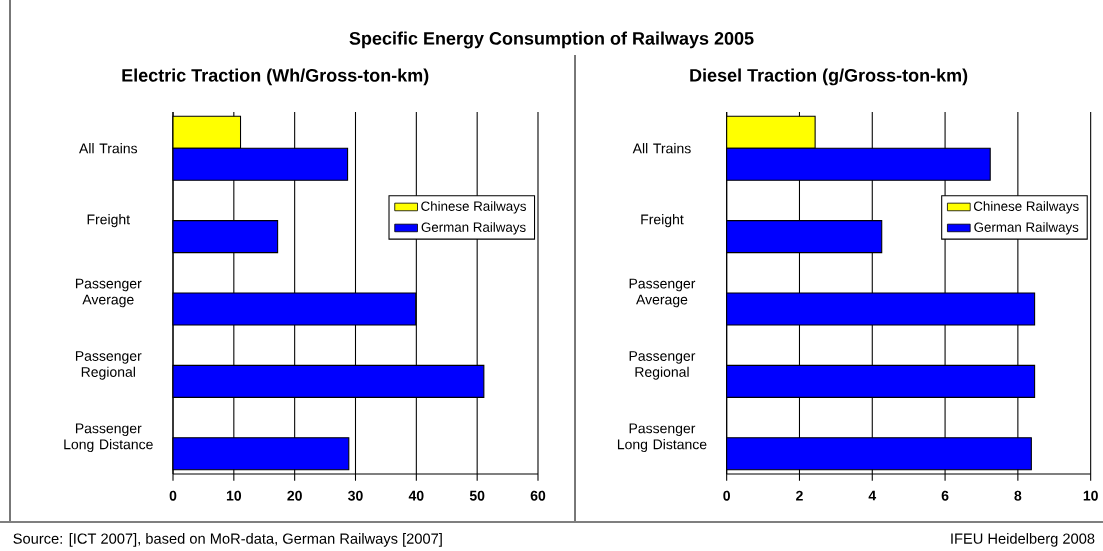  What do you see at coordinates (416, 495) in the screenshot?
I see `x-tick-label: 40` at bounding box center [416, 495].